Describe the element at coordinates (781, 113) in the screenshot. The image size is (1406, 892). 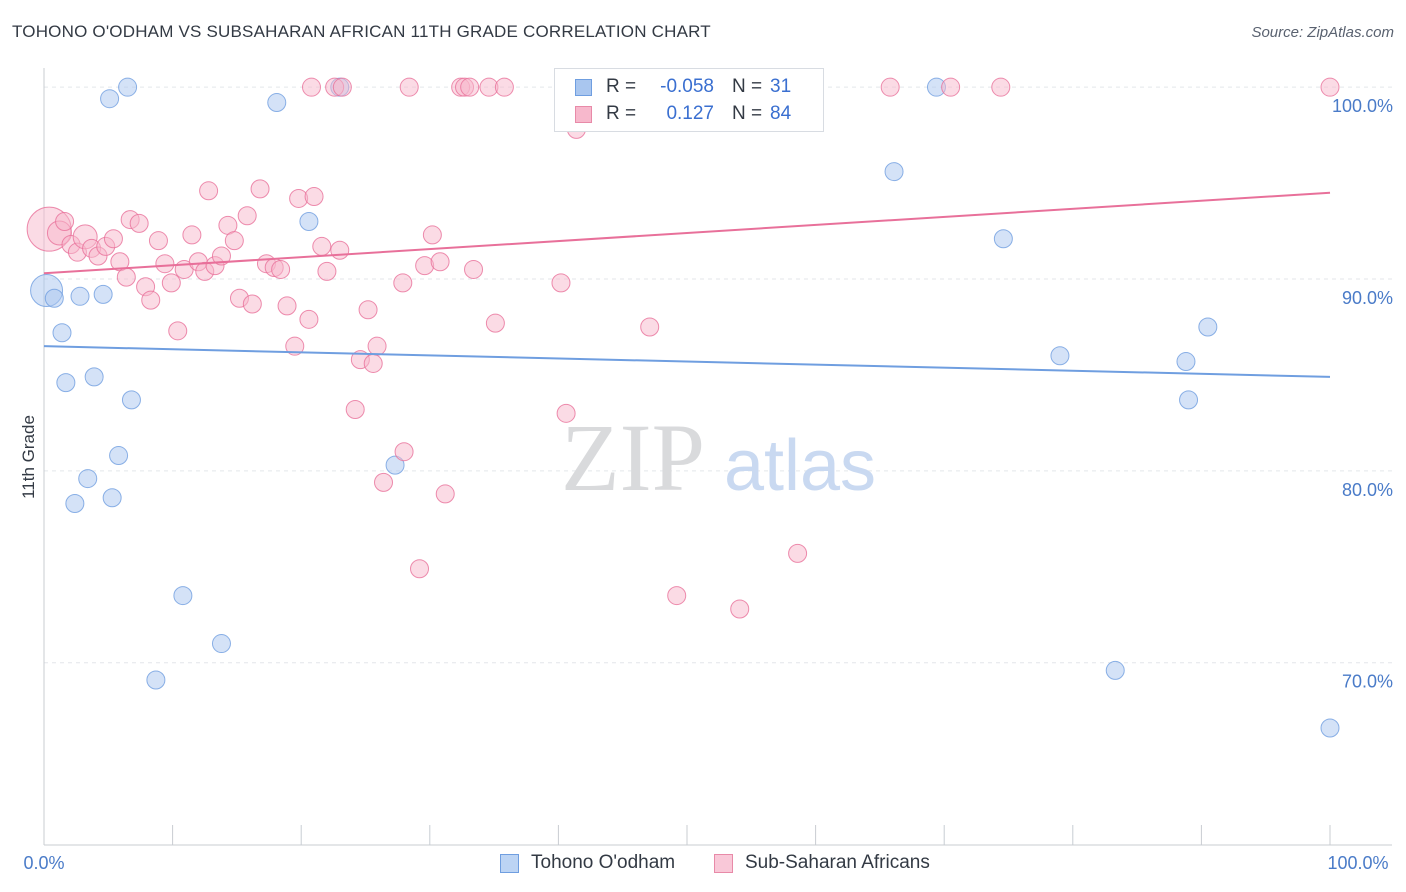
I see `n-value: 84` at that location.